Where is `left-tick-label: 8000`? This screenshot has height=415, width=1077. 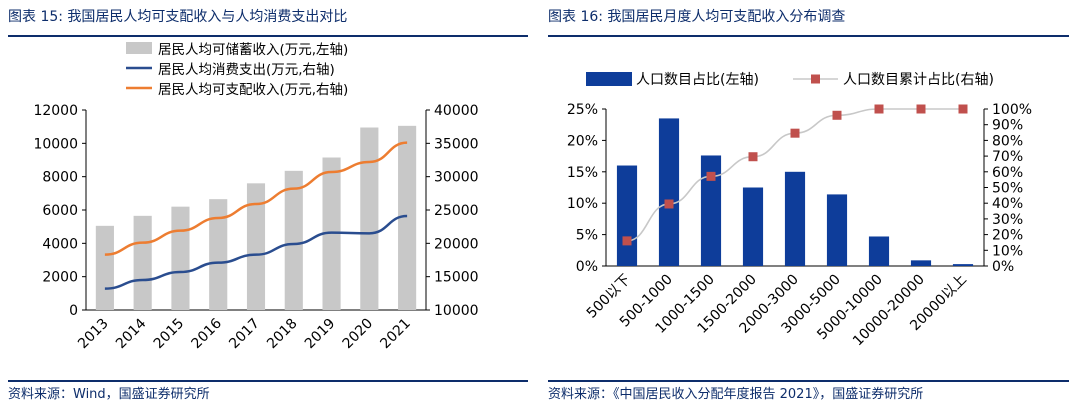 left-tick-label: 8000 is located at coordinates (60, 178).